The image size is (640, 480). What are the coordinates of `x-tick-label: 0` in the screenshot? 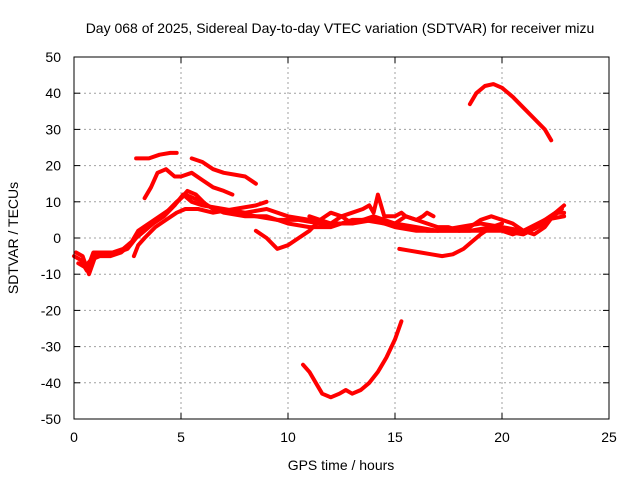 It's located at (74, 437).